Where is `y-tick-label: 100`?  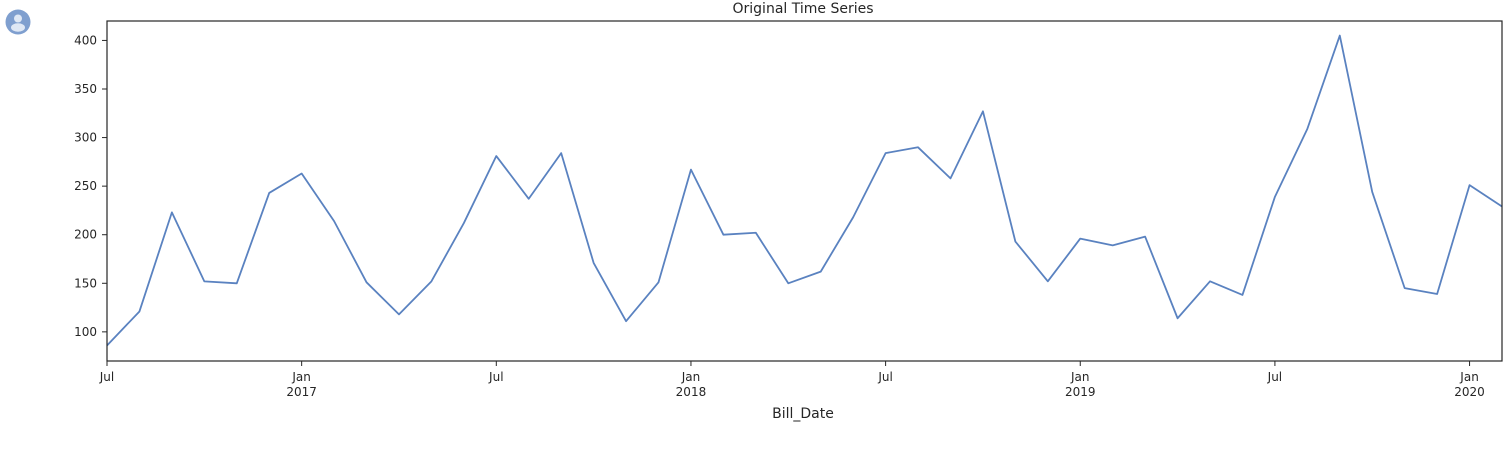 y-tick-label: 100 is located at coordinates (85, 332).